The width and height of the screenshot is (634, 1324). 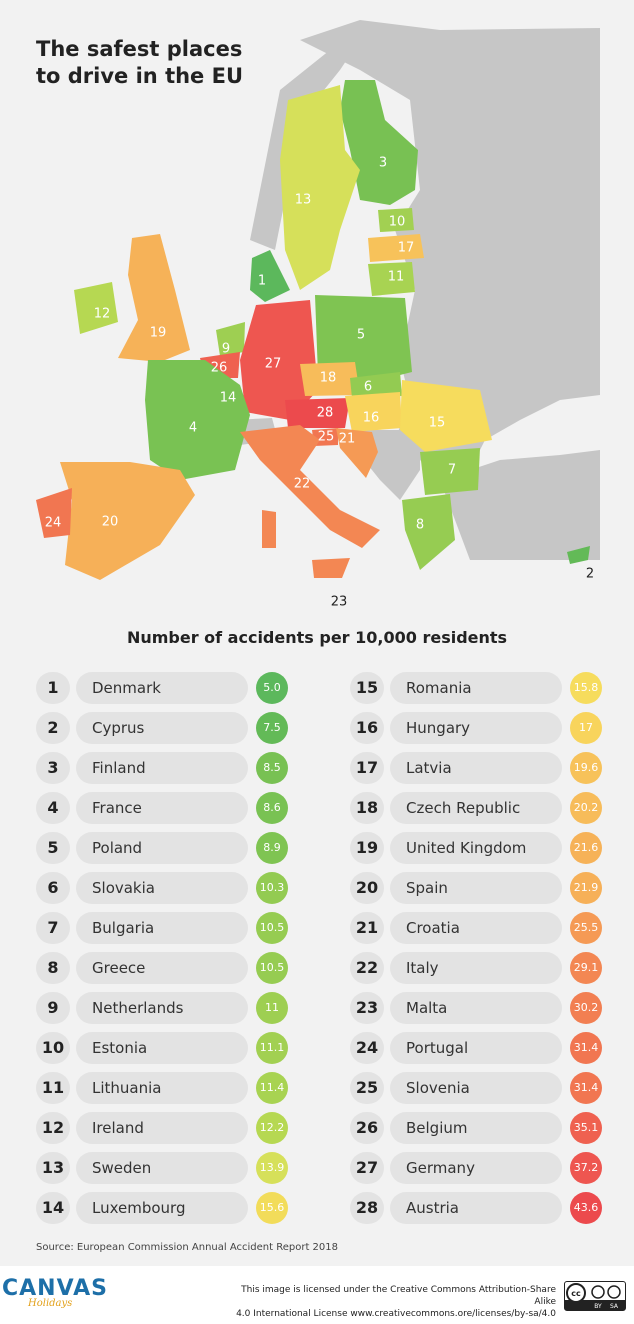 What do you see at coordinates (396, 277) in the screenshot?
I see `map-label-lithuania: 11` at bounding box center [396, 277].